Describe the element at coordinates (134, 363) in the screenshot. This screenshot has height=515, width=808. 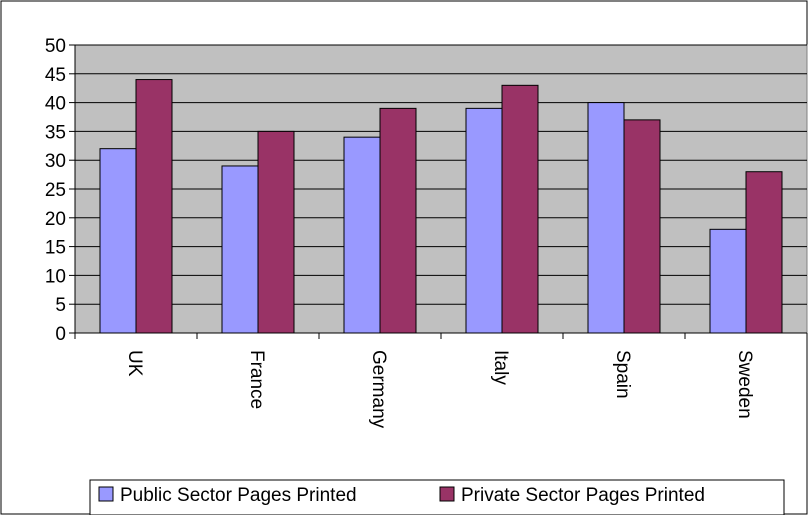
I see `x-category-label: UK` at that location.